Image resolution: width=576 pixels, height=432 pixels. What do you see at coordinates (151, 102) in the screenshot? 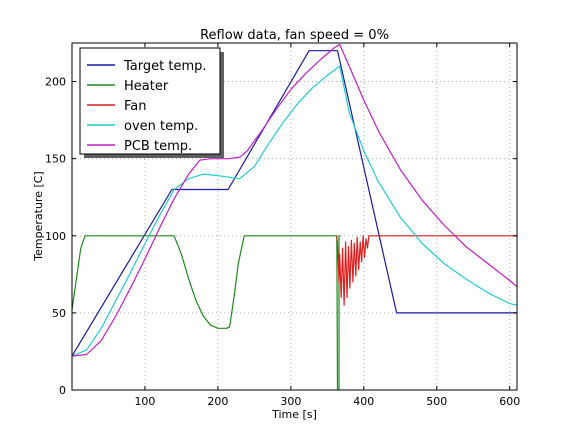
I see `legend: Target temp. Heater Fan oven temp. PCB temp.` at bounding box center [151, 102].